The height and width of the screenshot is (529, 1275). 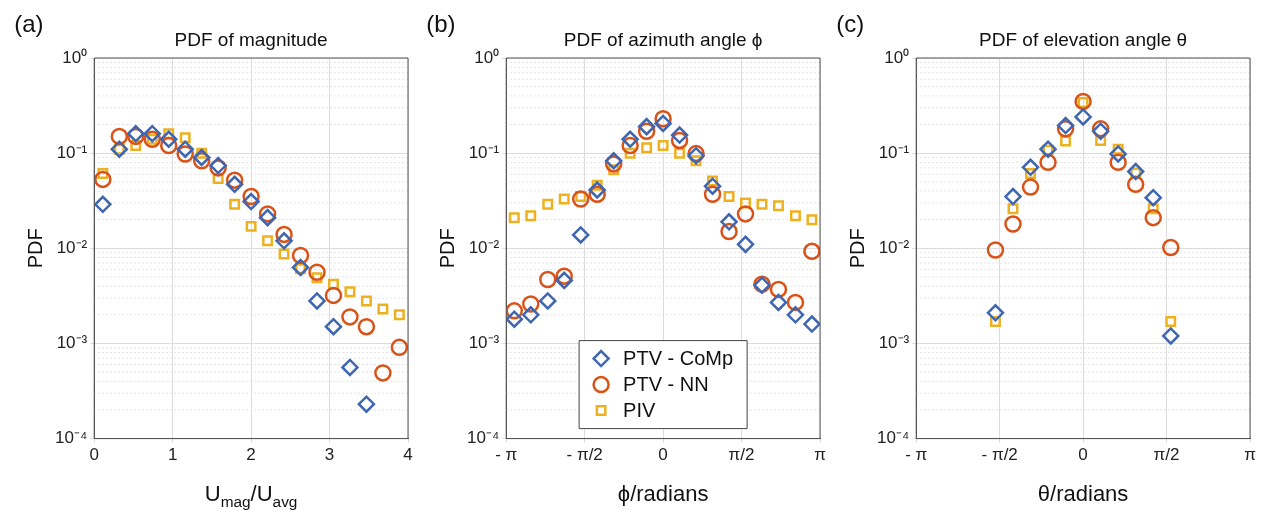 I want to click on legend-label: PTV - CoMp, so click(x=678, y=358).